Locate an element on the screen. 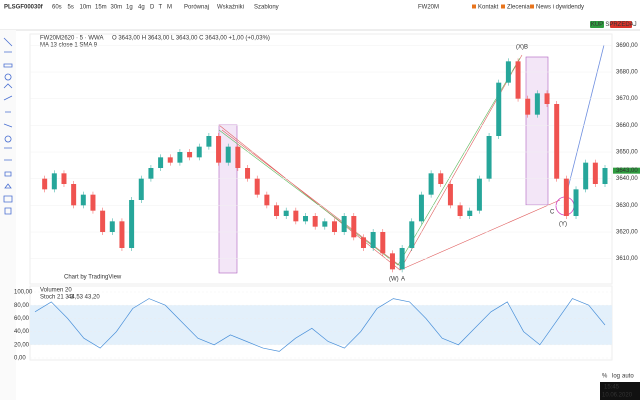 The height and width of the screenshot is (405, 640). side-toolbar is located at coordinates (8, 215).